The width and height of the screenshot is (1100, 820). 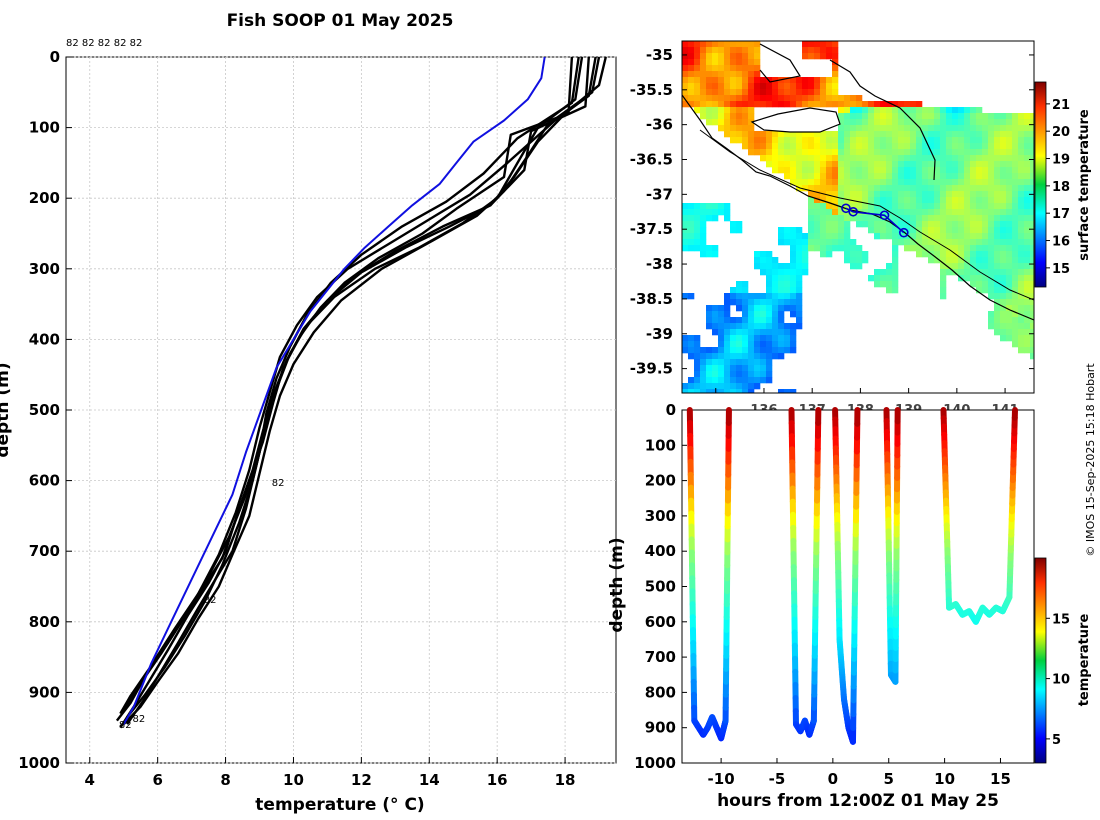 What do you see at coordinates (1000, 779) in the screenshot?
I see `section-xtick-label: 15` at bounding box center [1000, 779].